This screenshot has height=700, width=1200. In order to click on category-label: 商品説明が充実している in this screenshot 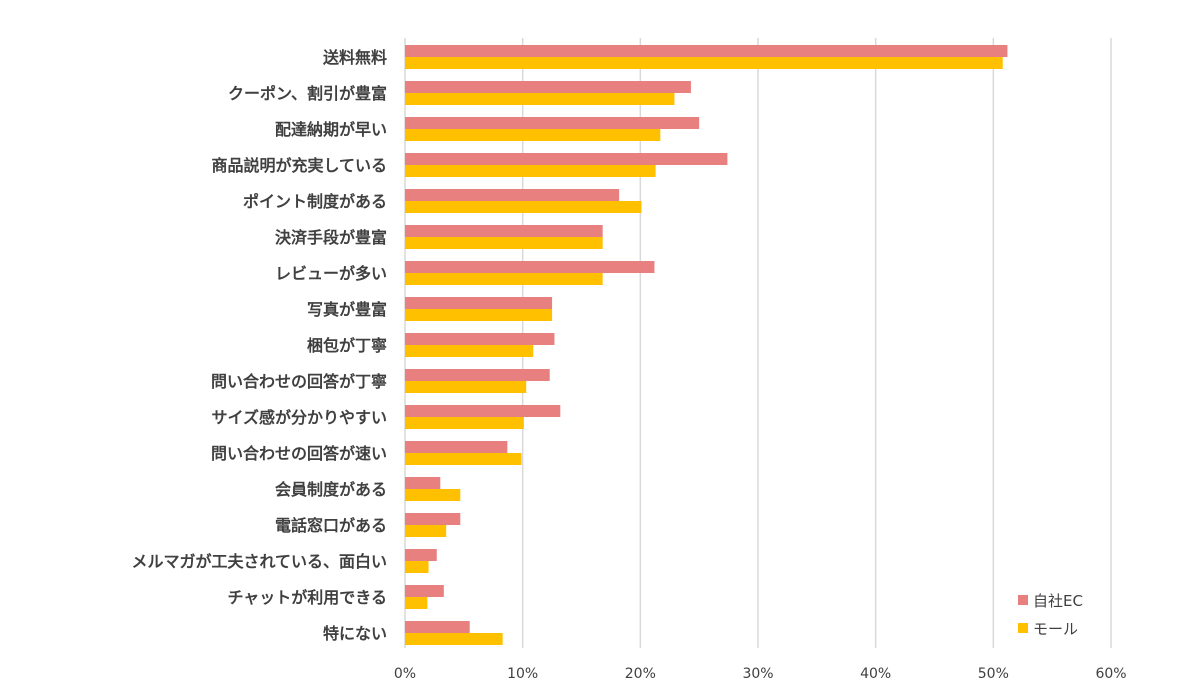, I will do `click(299, 165)`.